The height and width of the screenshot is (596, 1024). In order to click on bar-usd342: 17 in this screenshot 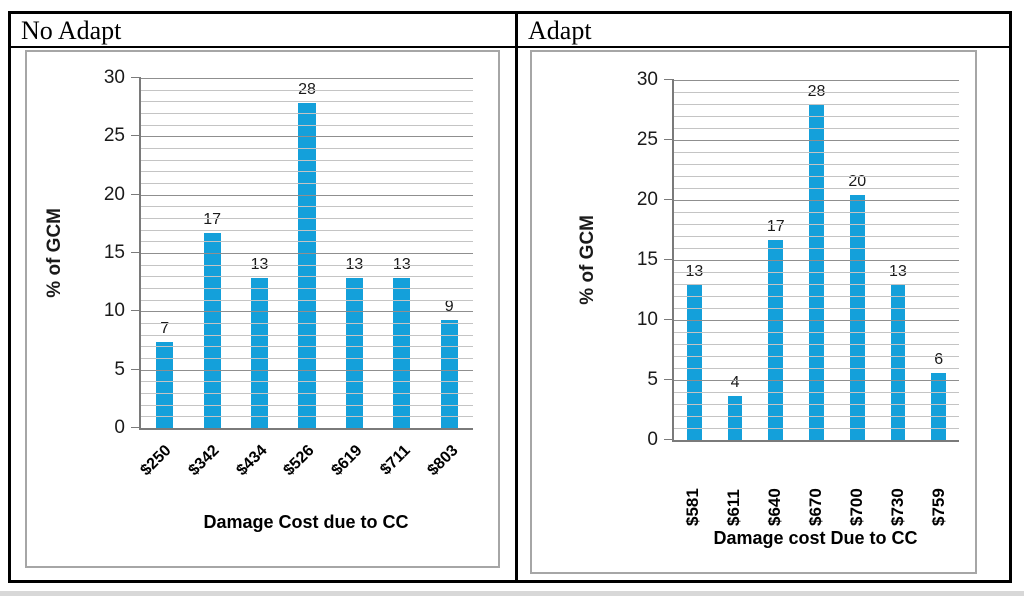, I will do `click(212, 319)`.